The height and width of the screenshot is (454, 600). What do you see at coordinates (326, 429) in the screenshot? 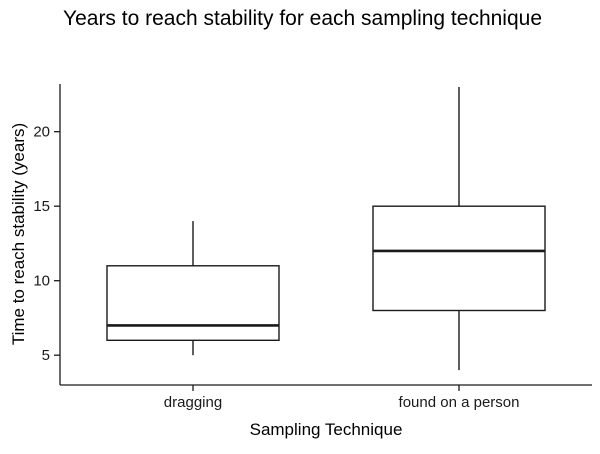
I see `x-axis-title: Sampling Technique` at bounding box center [326, 429].